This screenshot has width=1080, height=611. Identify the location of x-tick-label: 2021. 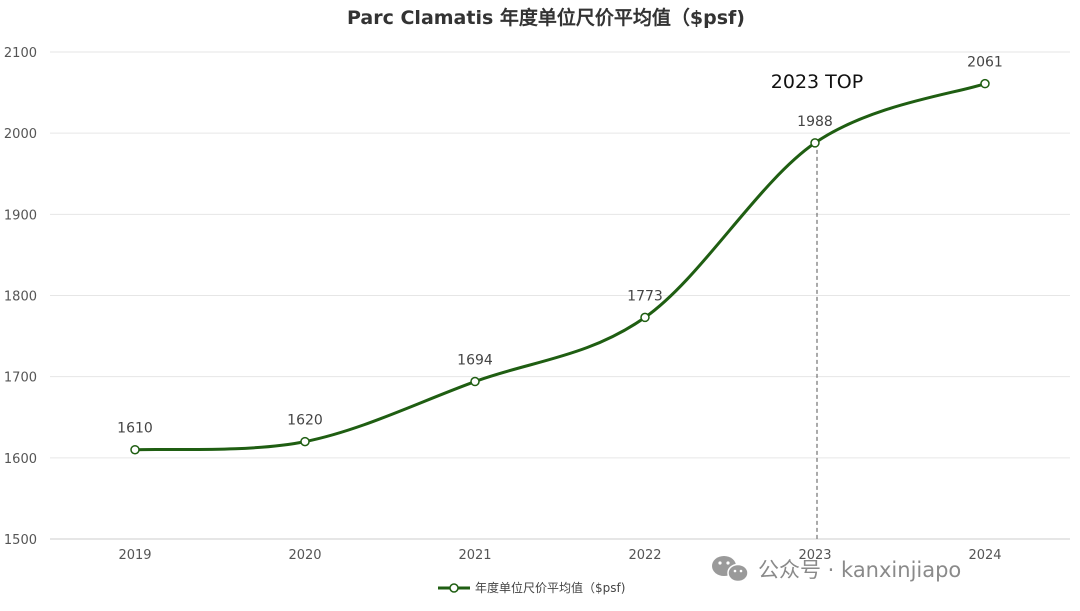
(474, 555).